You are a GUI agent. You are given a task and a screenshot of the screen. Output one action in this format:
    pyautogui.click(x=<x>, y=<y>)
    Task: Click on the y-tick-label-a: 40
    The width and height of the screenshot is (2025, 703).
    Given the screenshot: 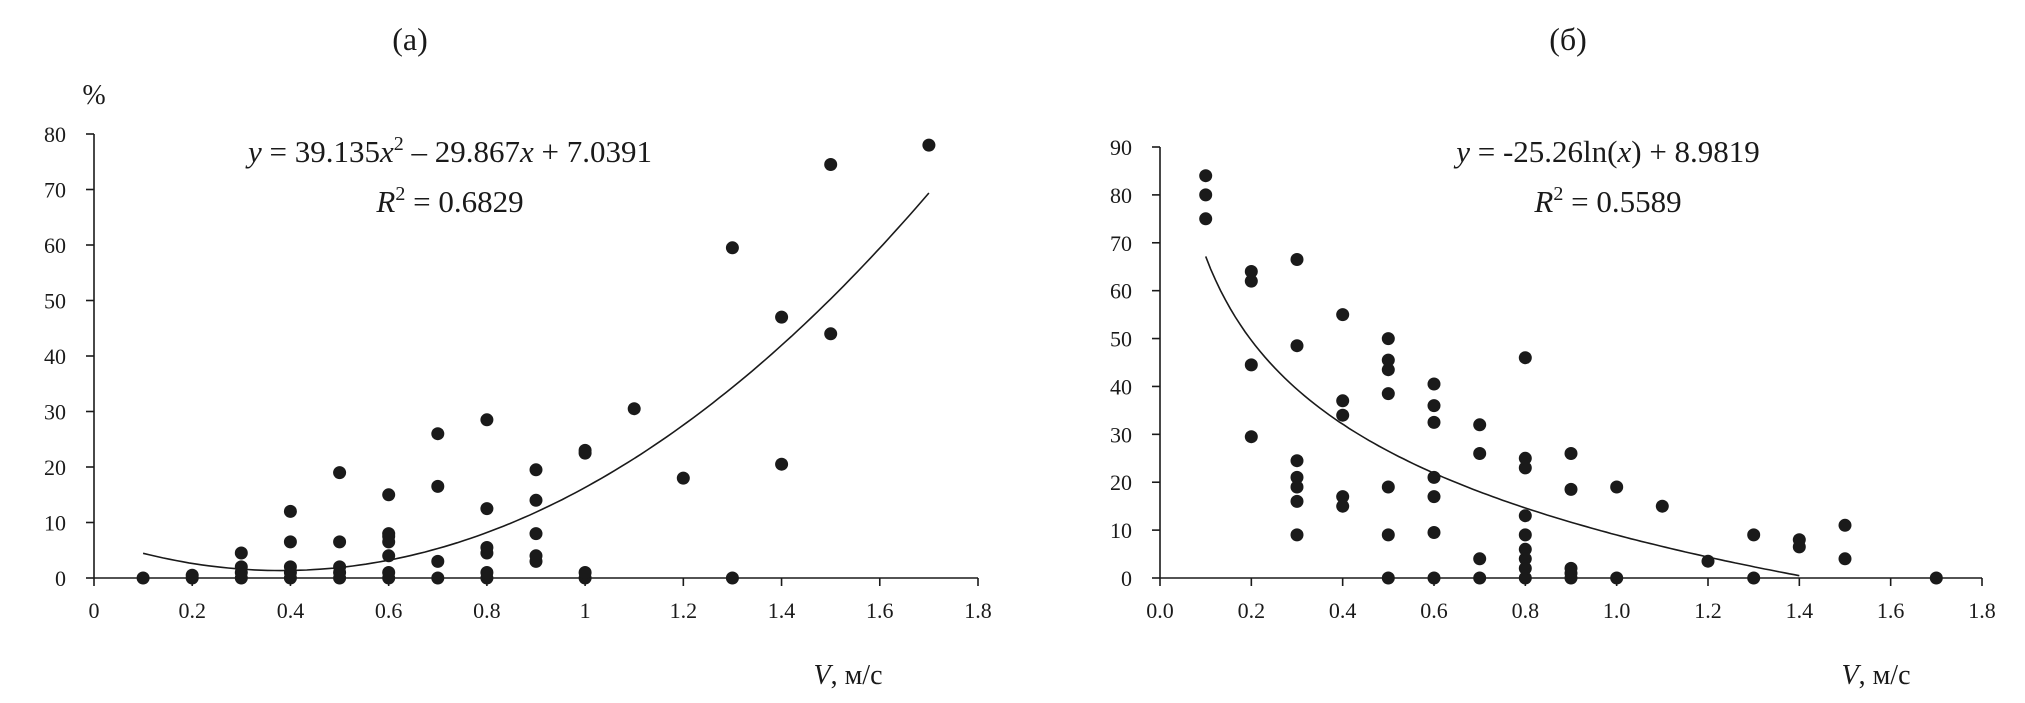 What is the action you would take?
    pyautogui.click(x=55, y=356)
    